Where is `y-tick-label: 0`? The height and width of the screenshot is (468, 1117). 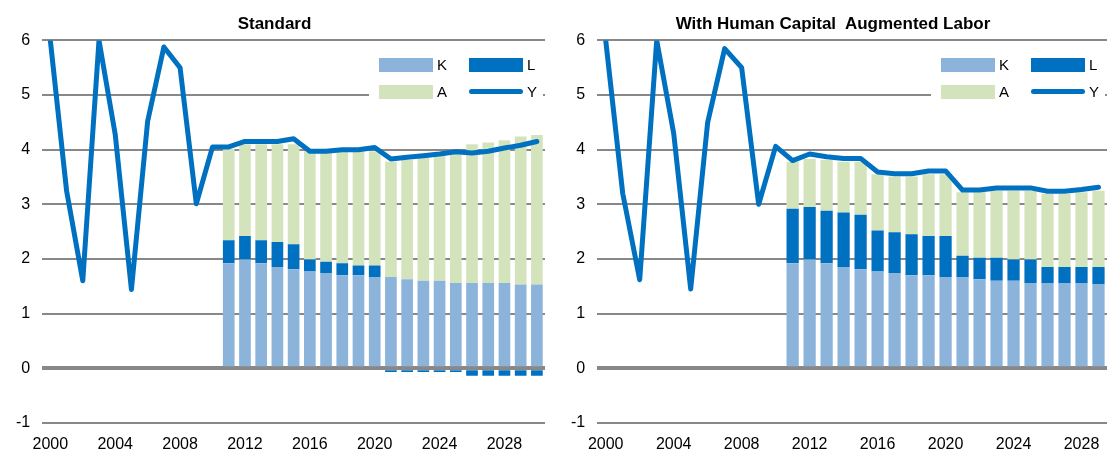 y-tick-label: 0 is located at coordinates (26, 367).